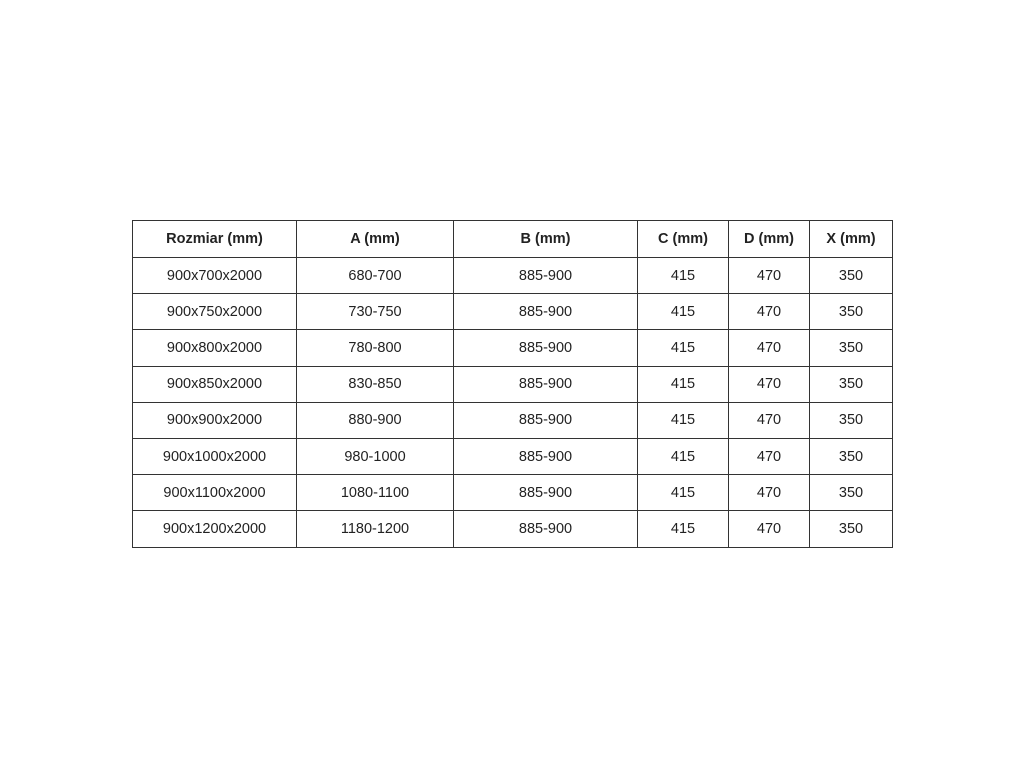 This screenshot has height=768, width=1024. Describe the element at coordinates (375, 420) in the screenshot. I see `table-cell: 880-900` at that location.